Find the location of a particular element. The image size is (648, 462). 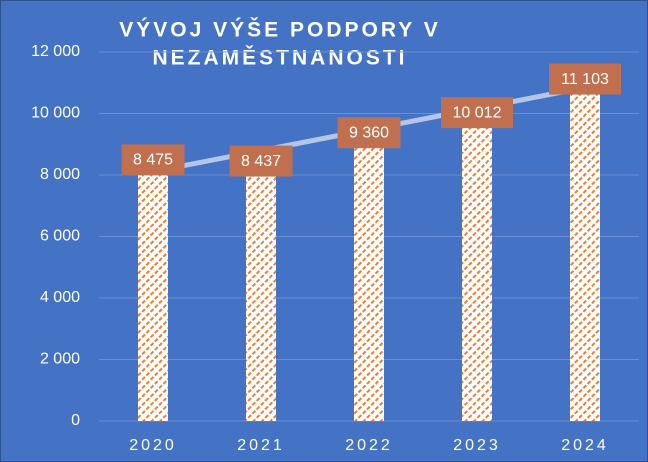

data-label: 11 103 is located at coordinates (585, 79).